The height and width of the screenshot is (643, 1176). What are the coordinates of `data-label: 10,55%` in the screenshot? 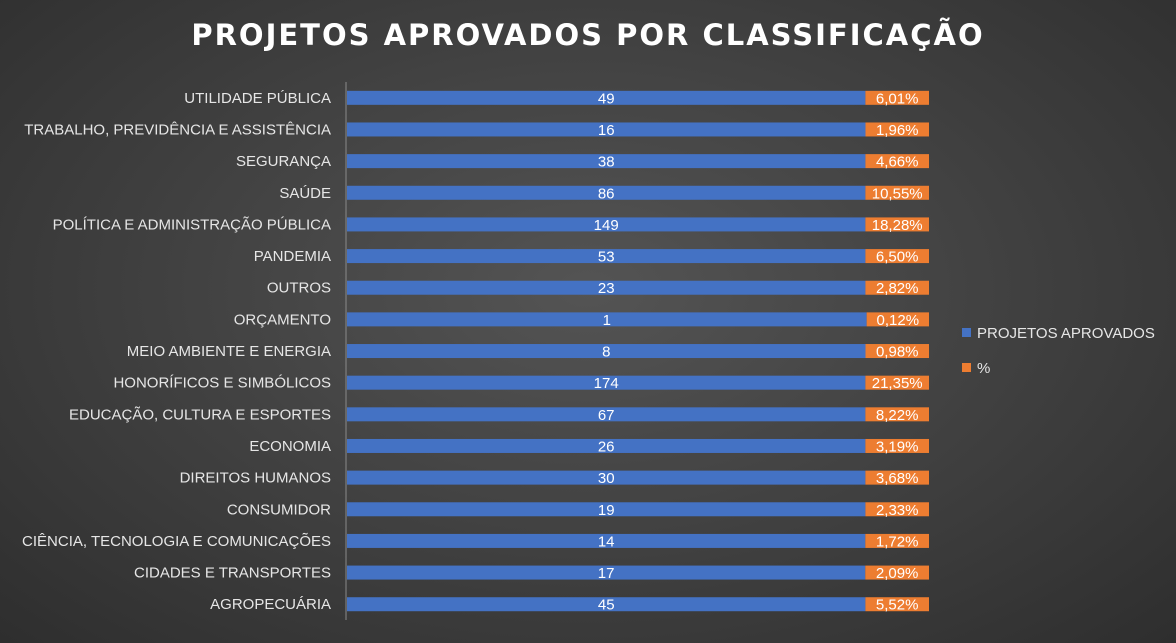 It's located at (897, 193).